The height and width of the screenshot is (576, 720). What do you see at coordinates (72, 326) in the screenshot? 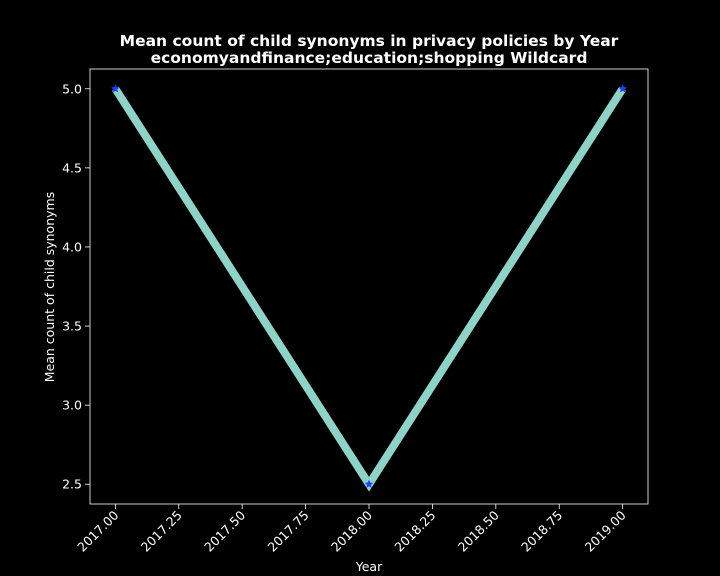
I see `y-tick-label: 3.5` at bounding box center [72, 326].